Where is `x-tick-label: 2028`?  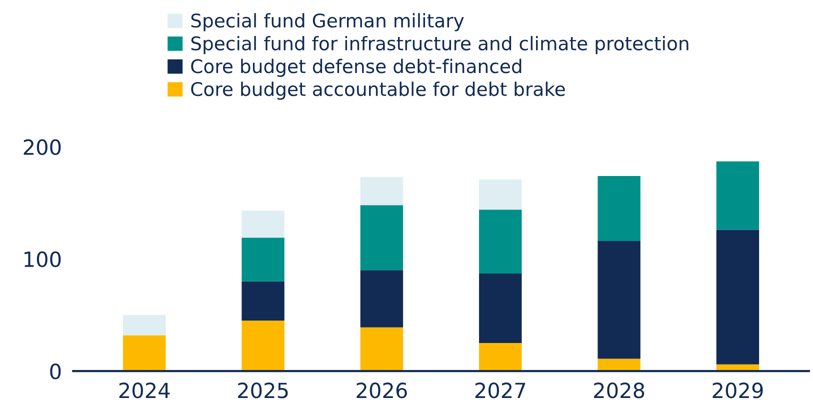
x-tick-label: 2028 is located at coordinates (619, 390).